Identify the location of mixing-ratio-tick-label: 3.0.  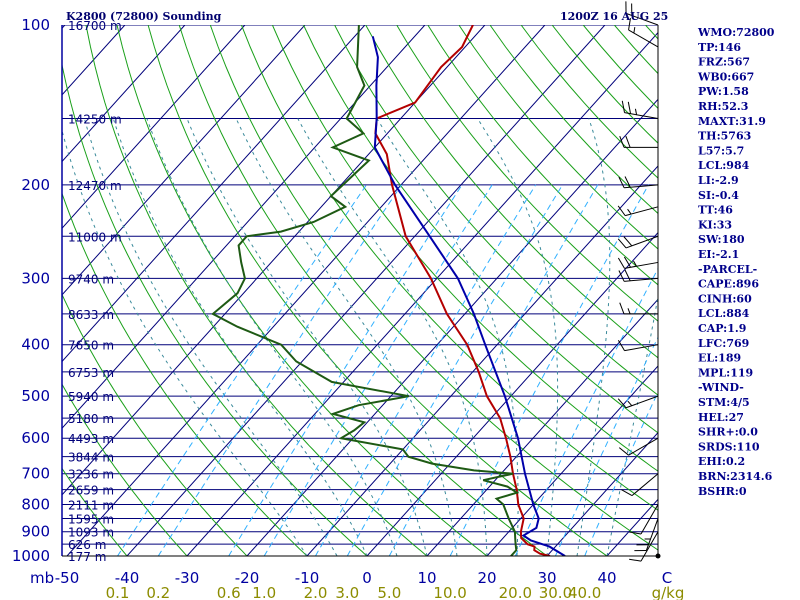
(347, 592).